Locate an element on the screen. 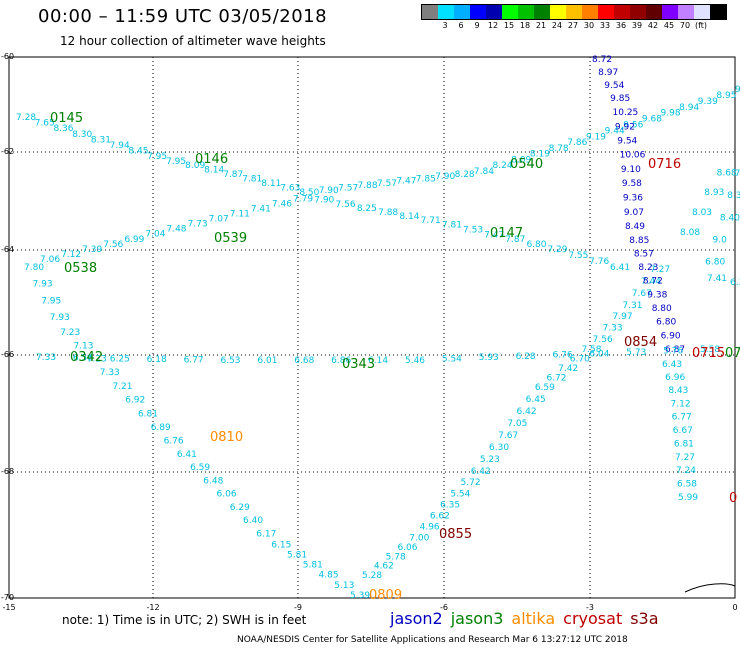 The width and height of the screenshot is (740, 650). swh-value: 6.76 is located at coordinates (174, 442).